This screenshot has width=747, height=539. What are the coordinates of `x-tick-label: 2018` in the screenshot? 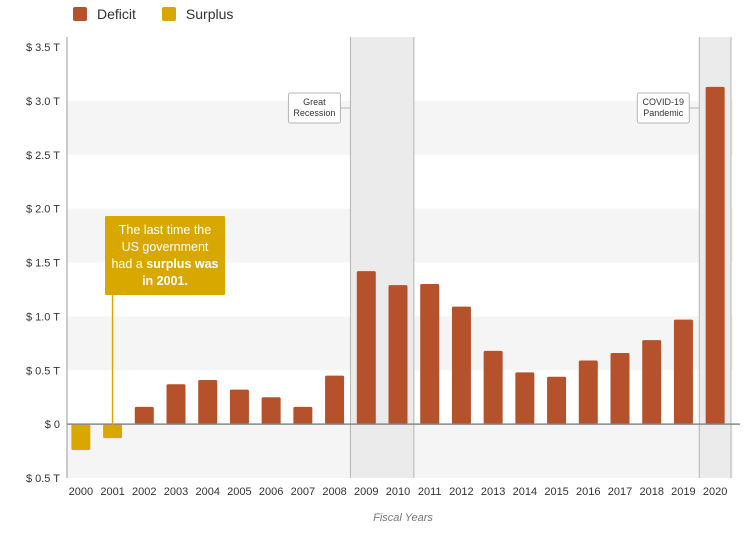 It's located at (651, 492).